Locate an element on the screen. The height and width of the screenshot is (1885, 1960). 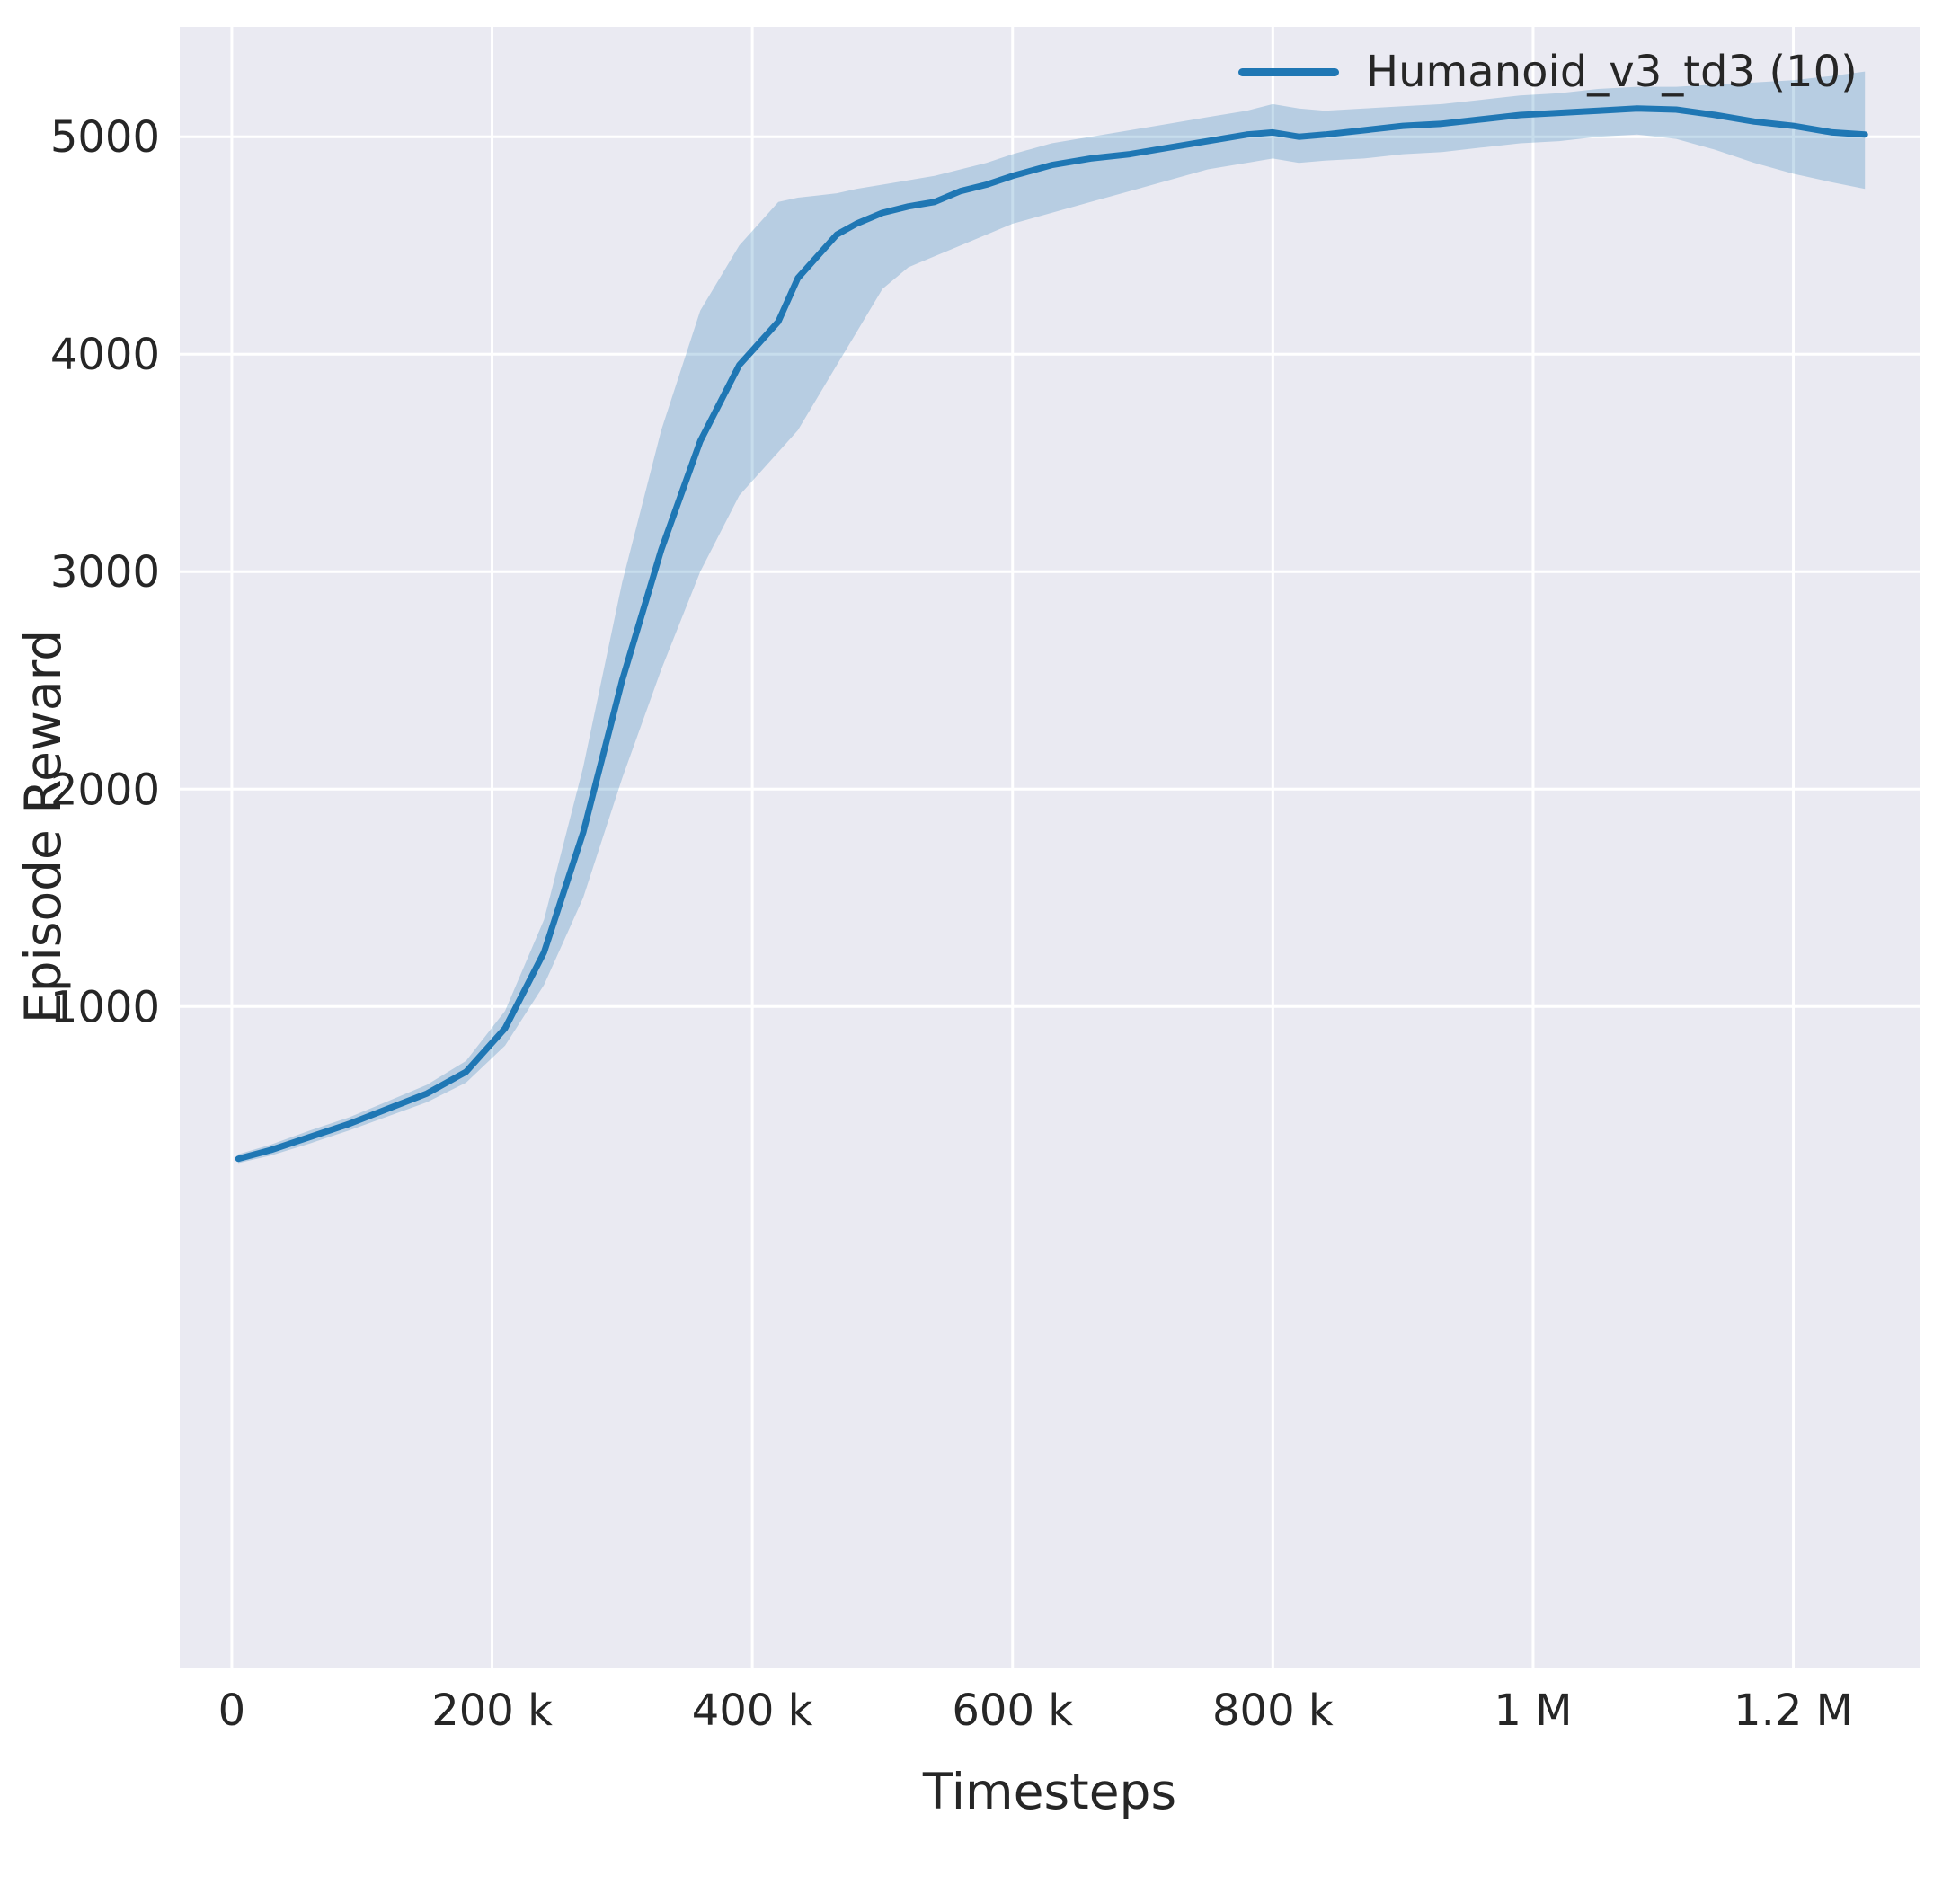
y-tick-label: 2000 is located at coordinates (105, 790).